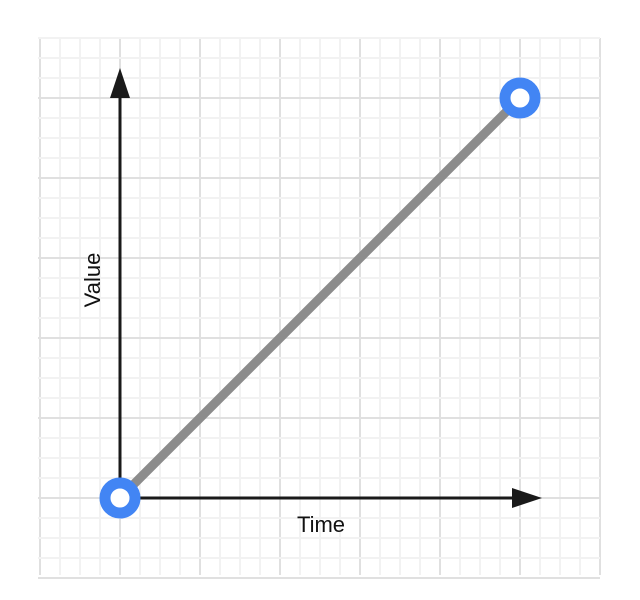 This screenshot has width=640, height=600. What do you see at coordinates (92, 280) in the screenshot?
I see `y-axis-label: Value` at bounding box center [92, 280].